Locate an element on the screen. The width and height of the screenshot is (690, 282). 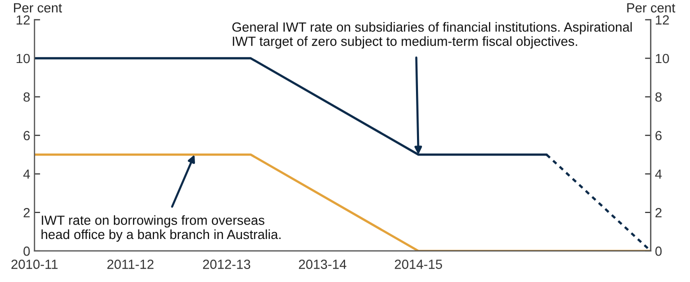
y-tick-label: 2 is located at coordinates (27, 213).